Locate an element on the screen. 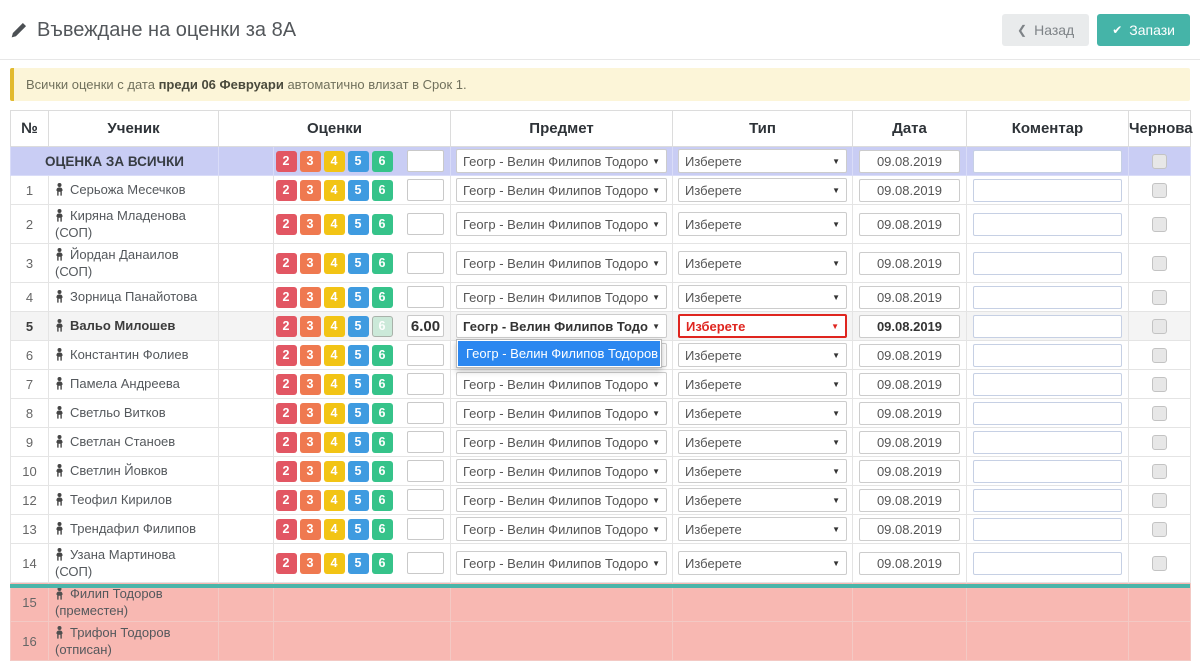 The image size is (1200, 661). dropdown-option: Геогр - Велин Филипов Тодоров is located at coordinates (559, 353).